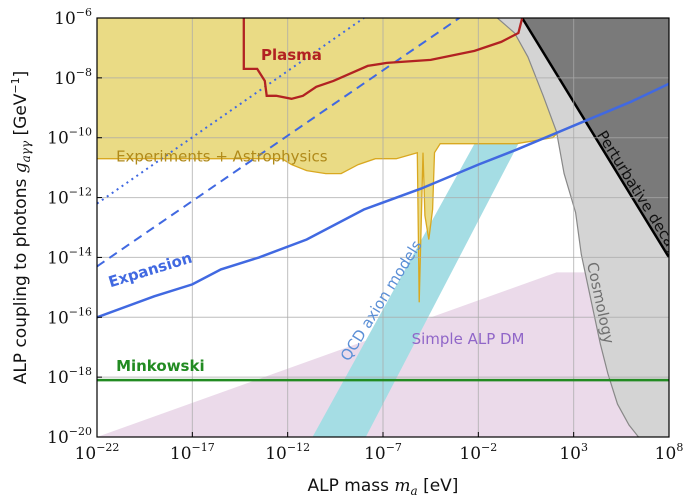 The image size is (693, 502). What do you see at coordinates (160, 366) in the screenshot?
I see `minkowski-label: Minkowski` at bounding box center [160, 366].